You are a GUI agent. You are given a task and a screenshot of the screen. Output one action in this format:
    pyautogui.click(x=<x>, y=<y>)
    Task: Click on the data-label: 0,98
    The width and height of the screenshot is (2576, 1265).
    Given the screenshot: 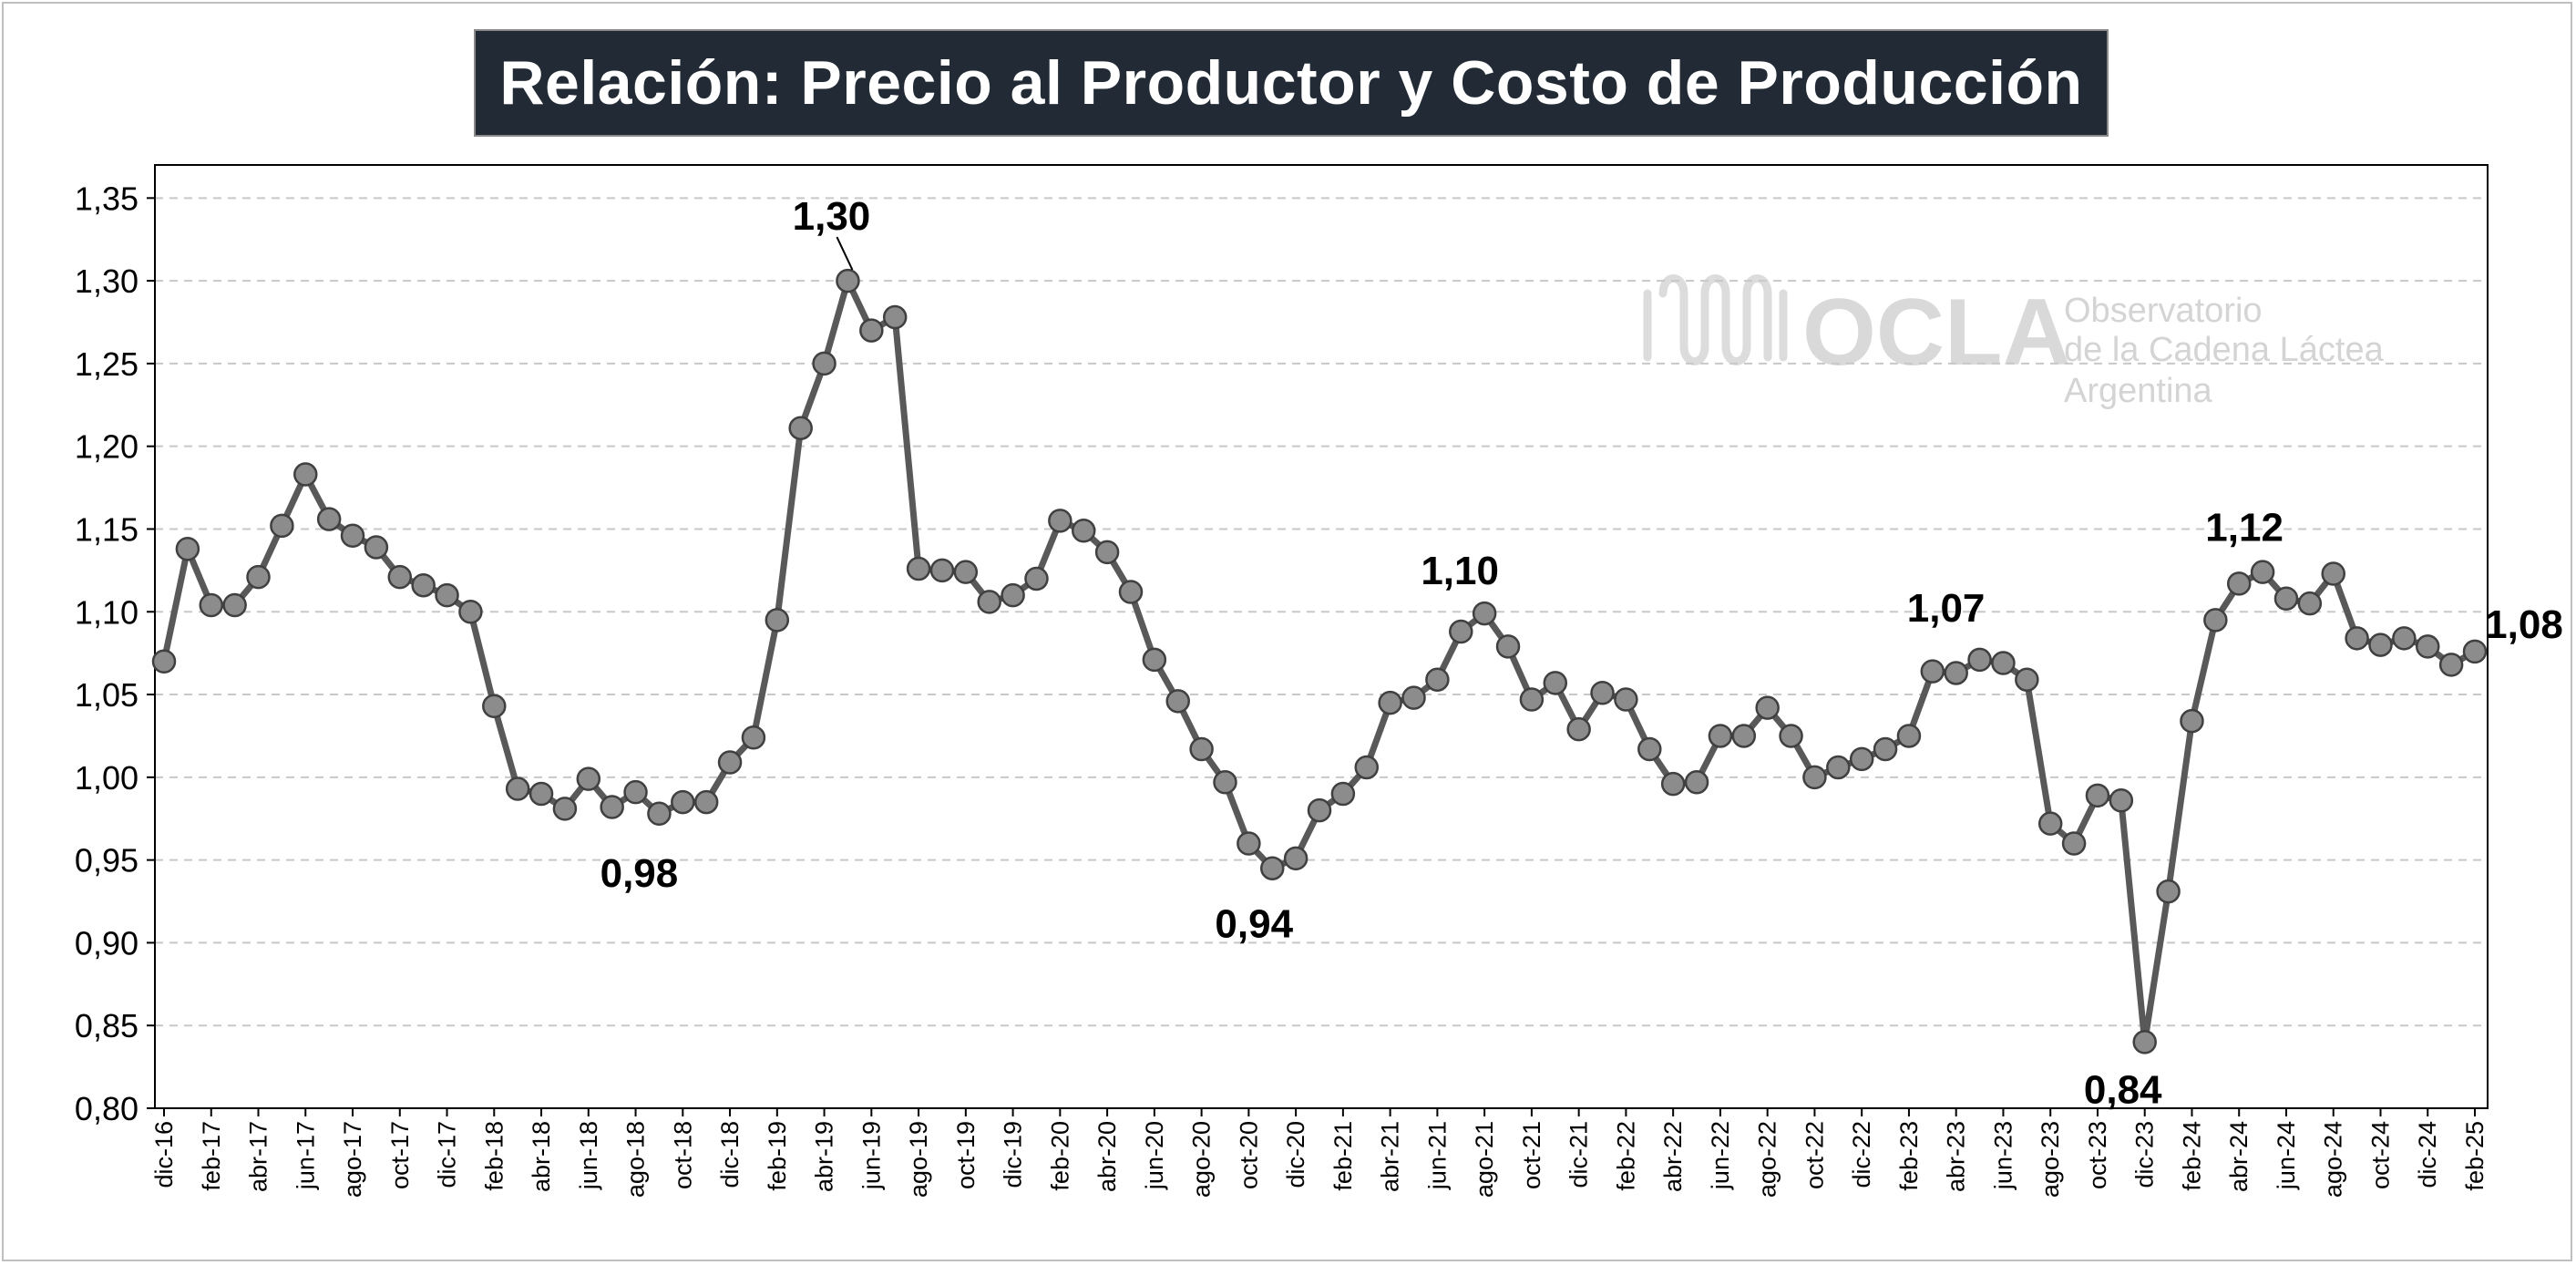 What is the action you would take?
    pyautogui.click(x=640, y=874)
    